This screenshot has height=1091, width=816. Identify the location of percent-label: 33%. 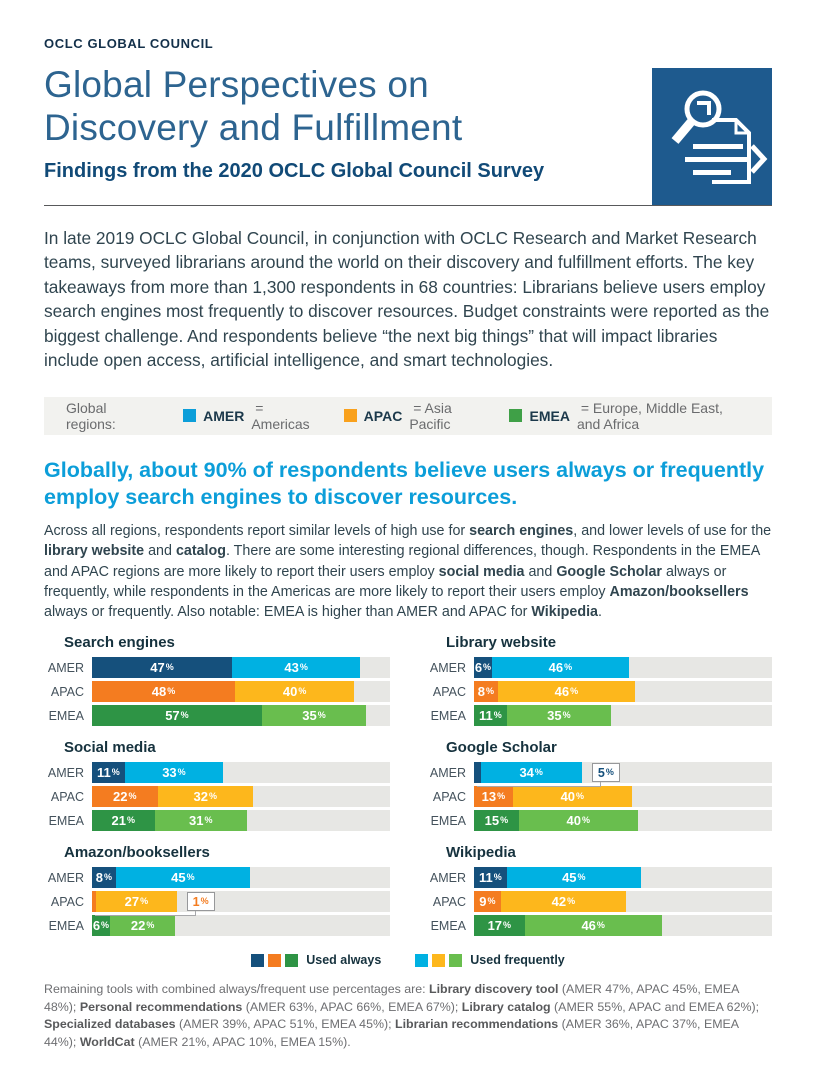
(174, 773).